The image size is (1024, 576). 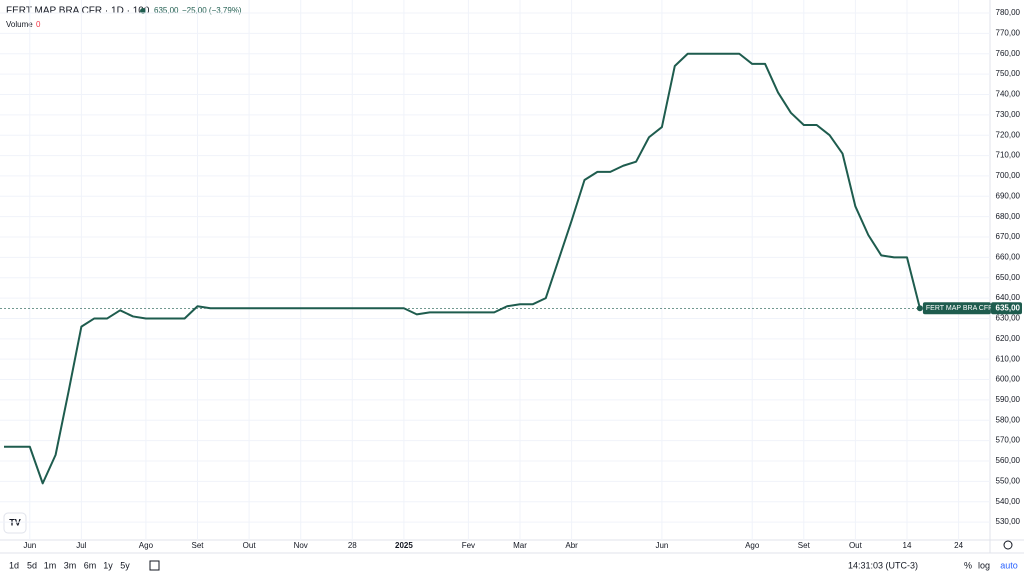 I want to click on x-tick-label: Fev, so click(x=468, y=545).